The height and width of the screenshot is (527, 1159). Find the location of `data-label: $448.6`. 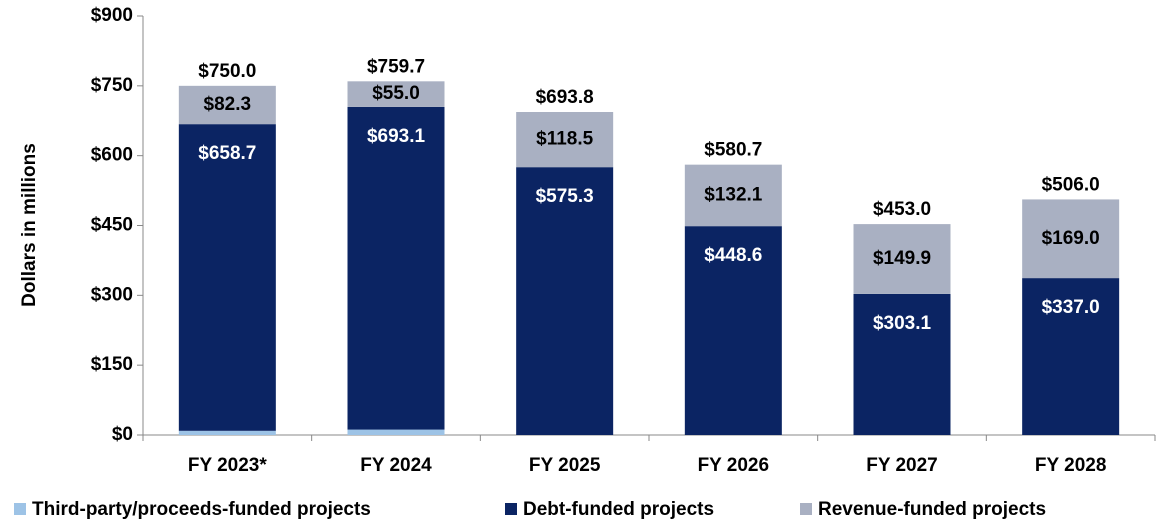

data-label: $448.6 is located at coordinates (733, 255).